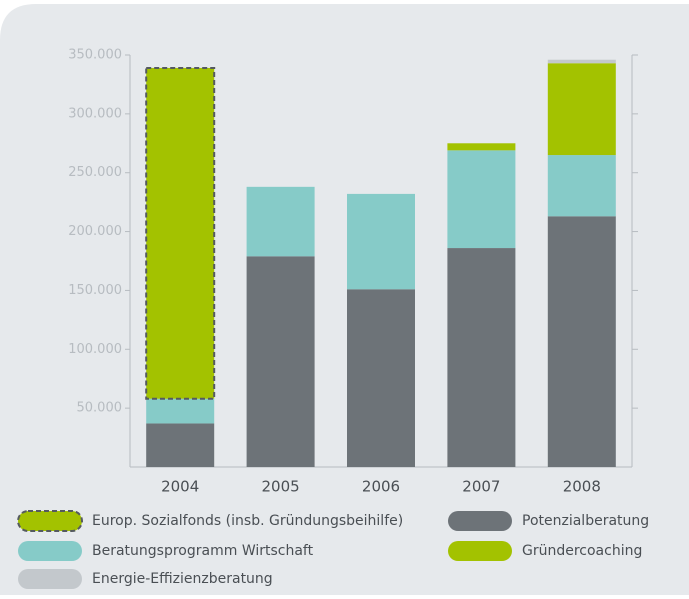  What do you see at coordinates (582, 487) in the screenshot?
I see `x-tick-label: 2008` at bounding box center [582, 487].